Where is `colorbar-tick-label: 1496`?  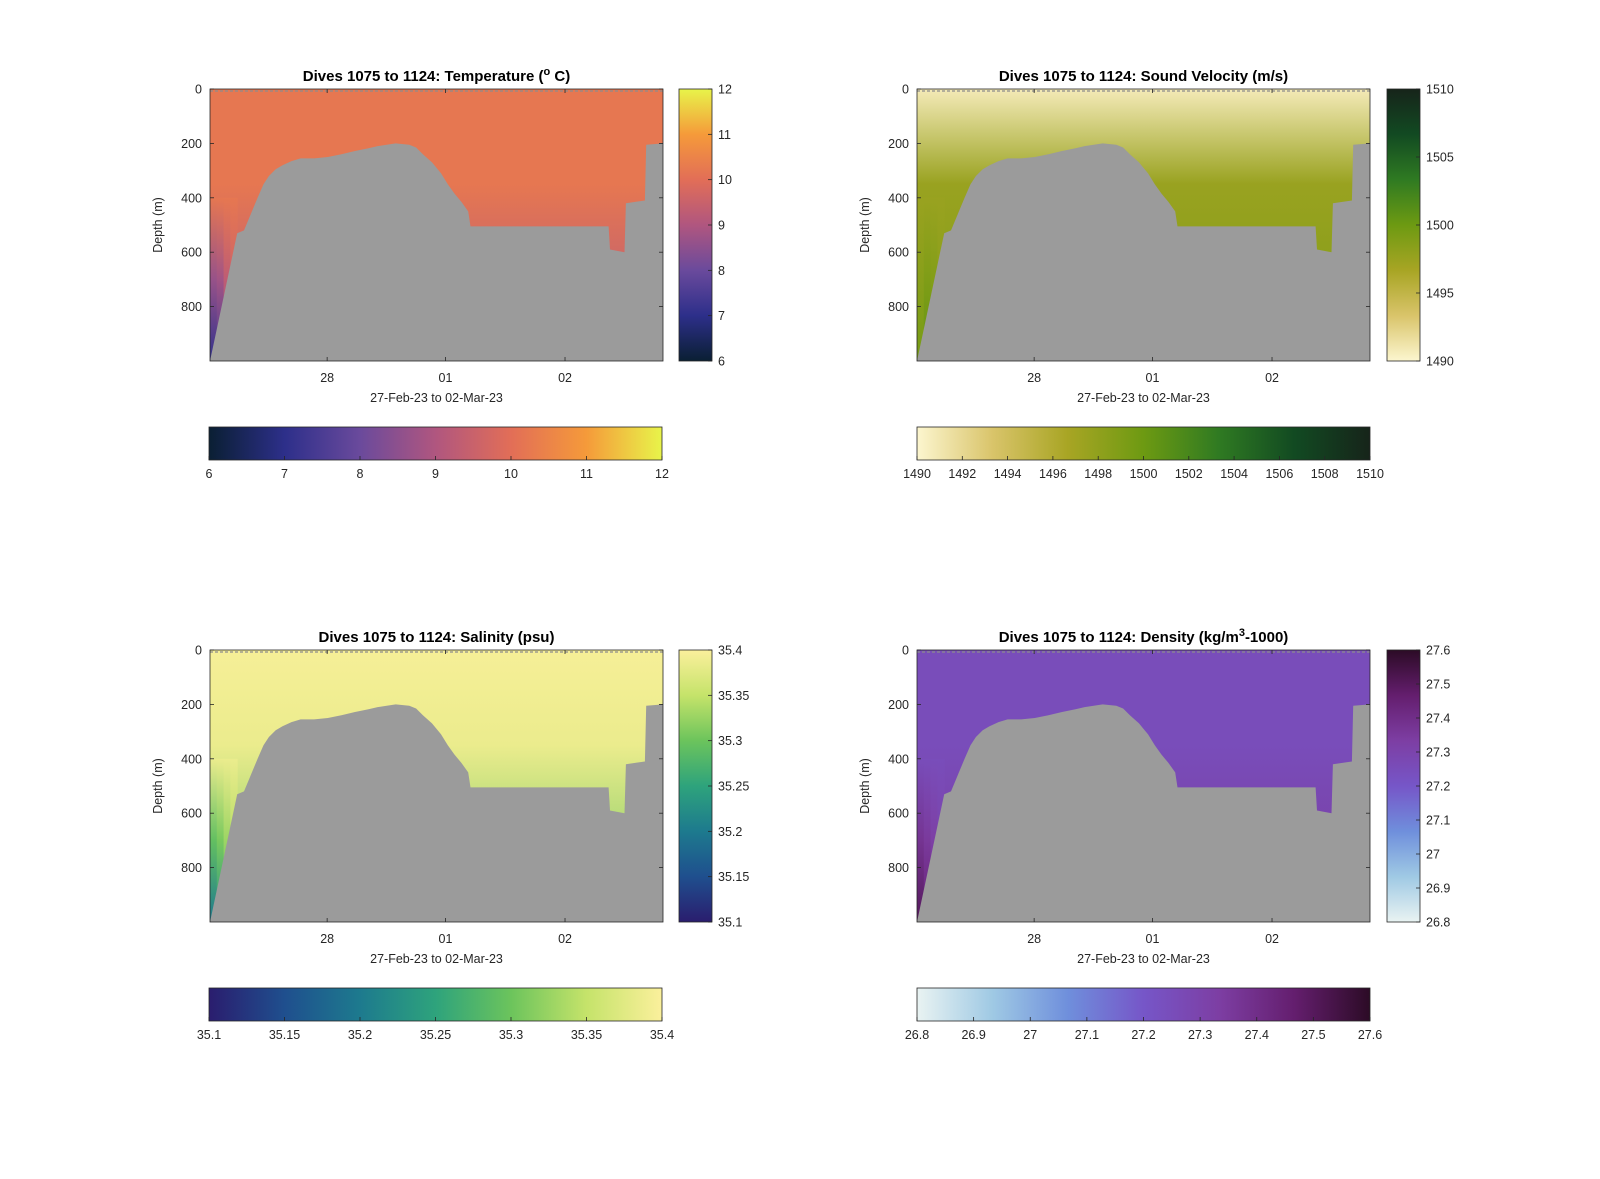 colorbar-tick-label: 1496 is located at coordinates (1053, 474).